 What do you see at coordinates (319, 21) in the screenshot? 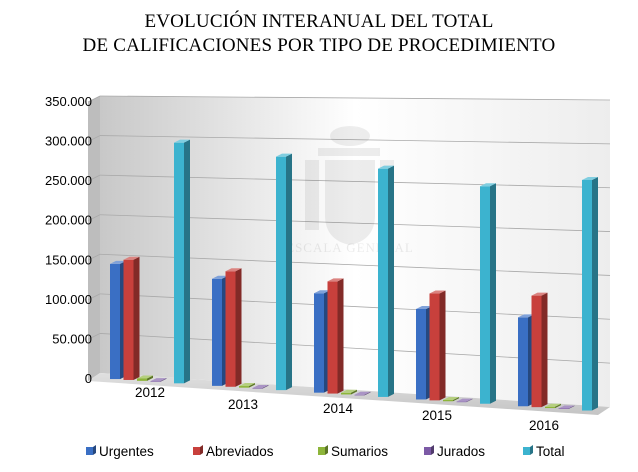
I see `chart-title-line-1: EVOLUCIÓN INTERANUAL DEL TOTAL` at bounding box center [319, 21].